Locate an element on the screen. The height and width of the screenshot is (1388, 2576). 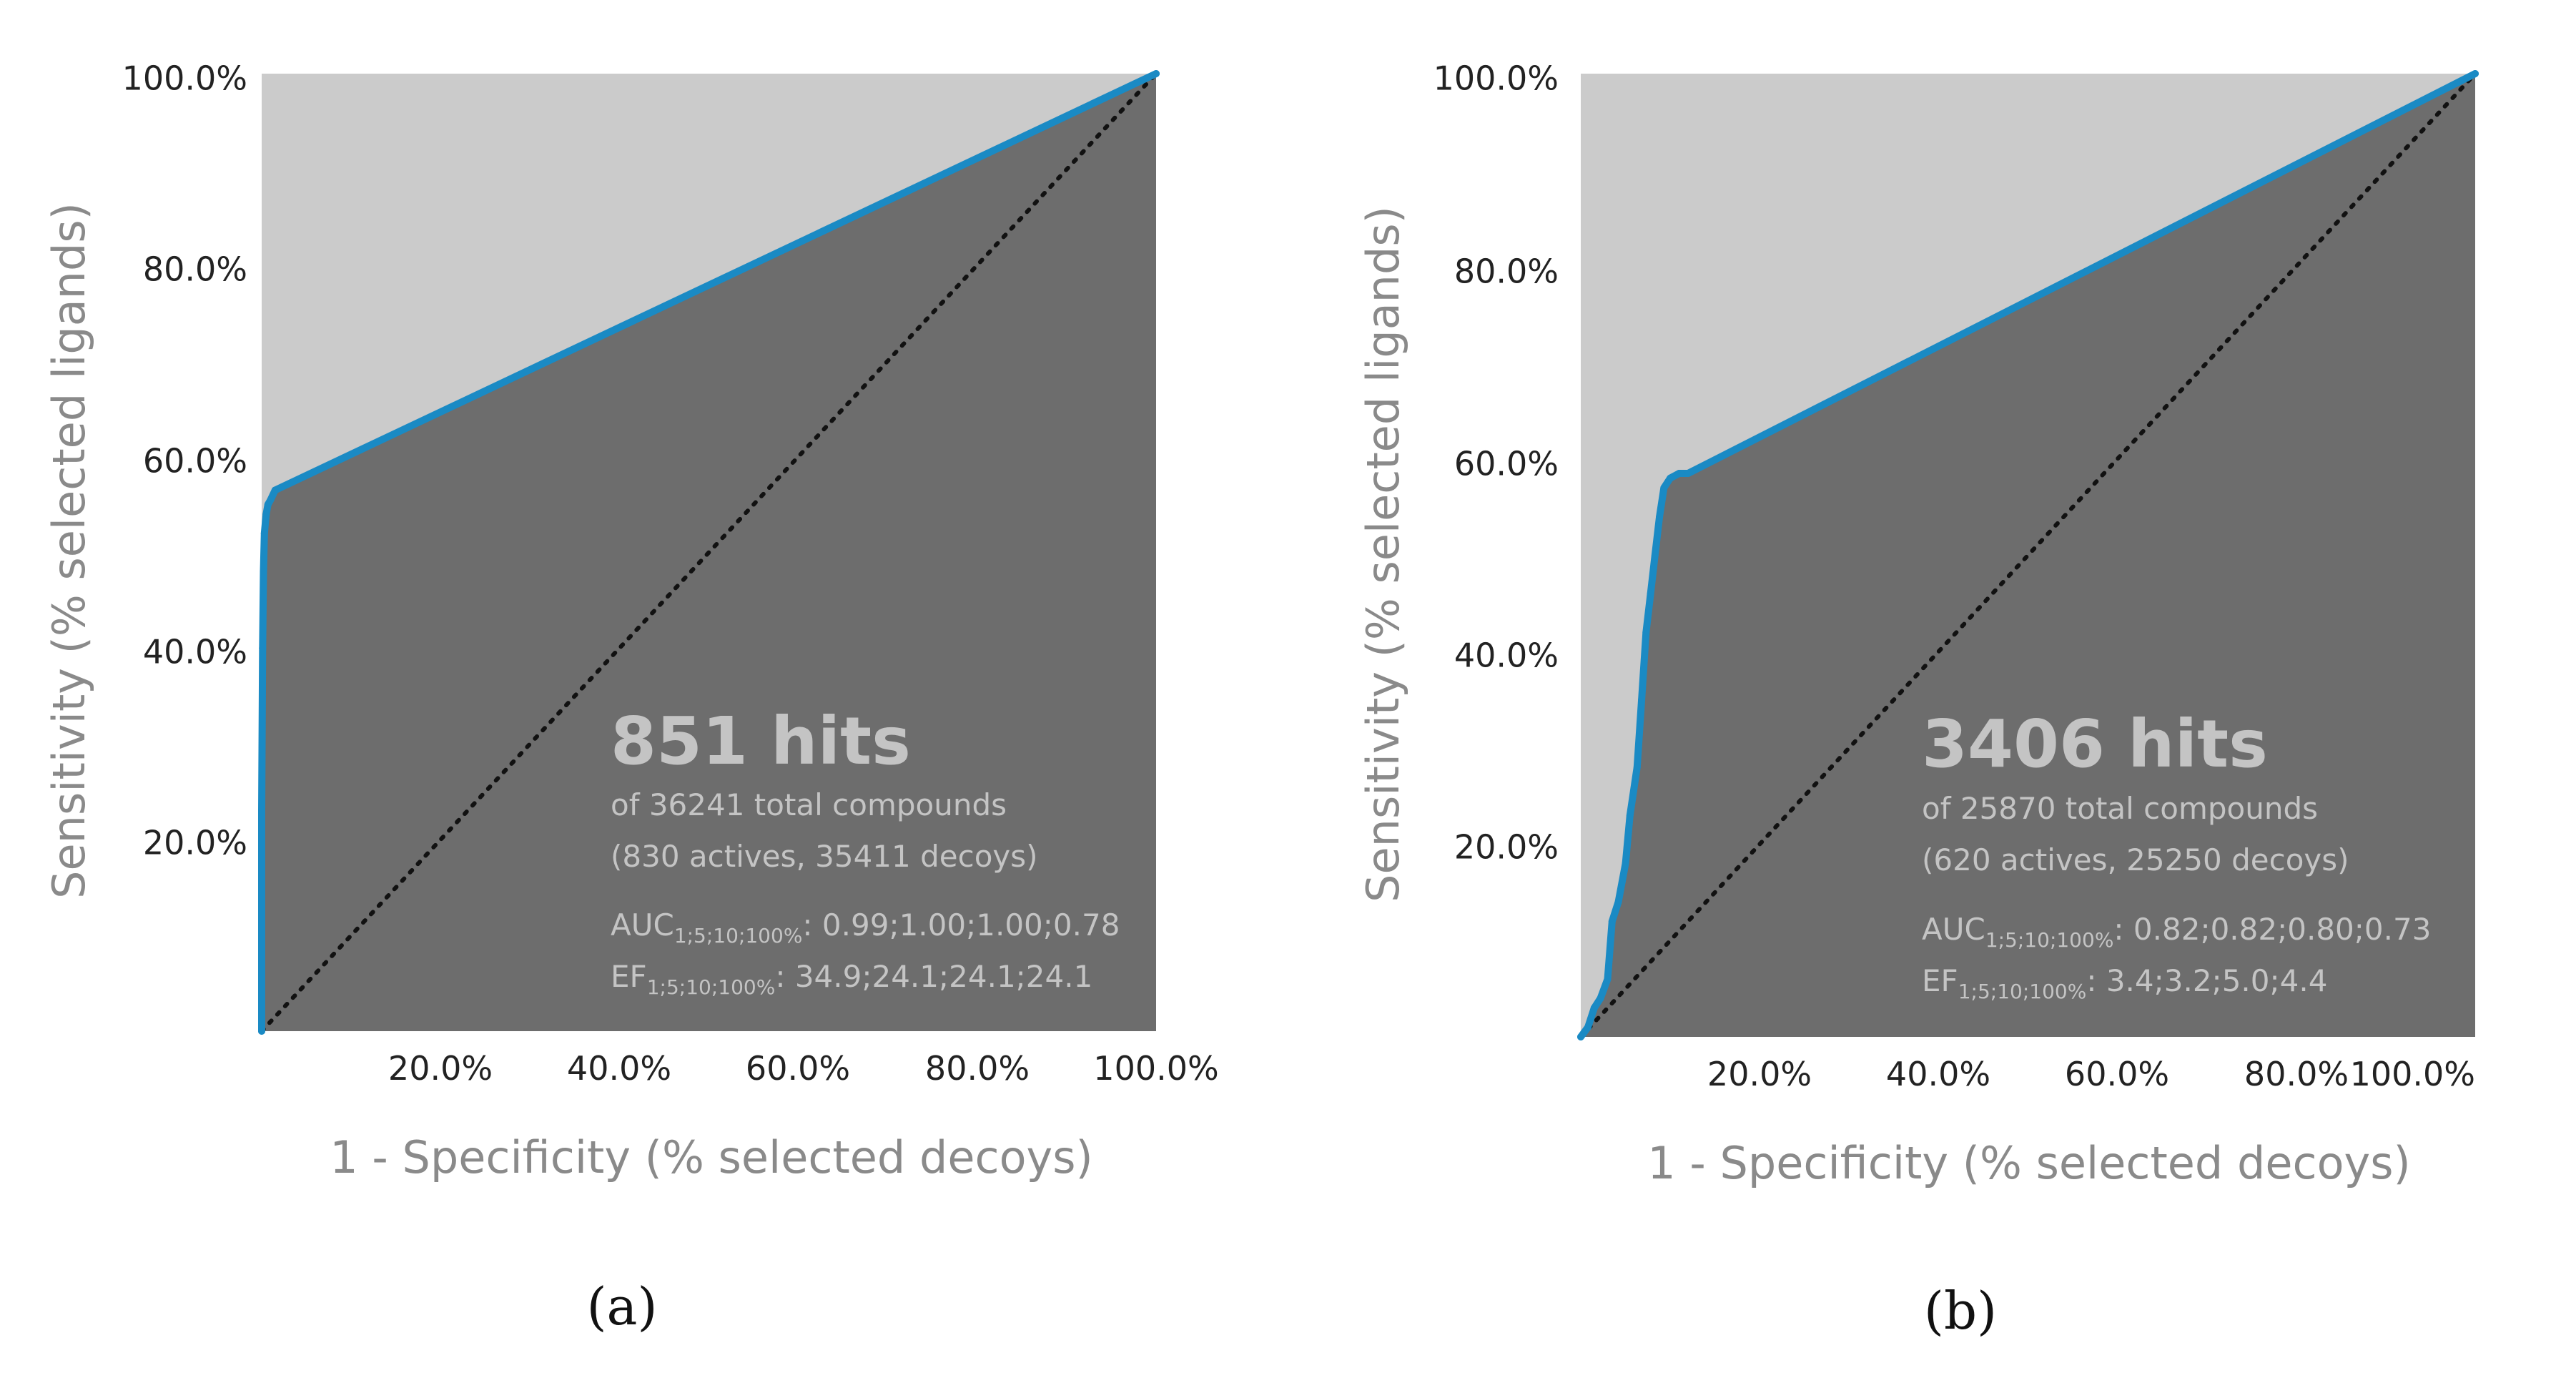
panel-label: (a) is located at coordinates (621, 1307).